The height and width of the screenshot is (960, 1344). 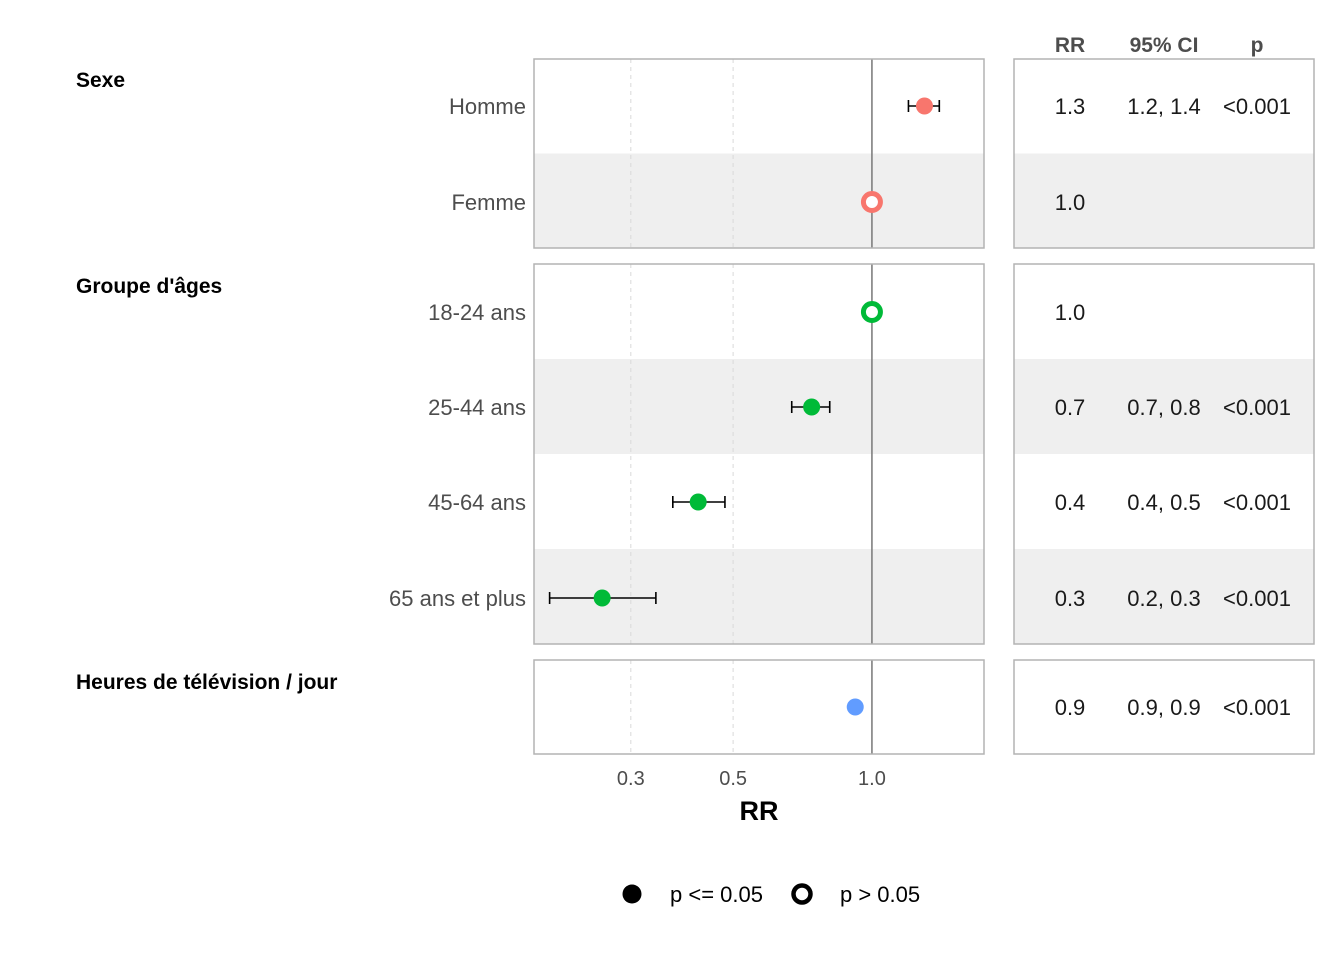 I want to click on cell-rr: 1.3, so click(x=1070, y=106).